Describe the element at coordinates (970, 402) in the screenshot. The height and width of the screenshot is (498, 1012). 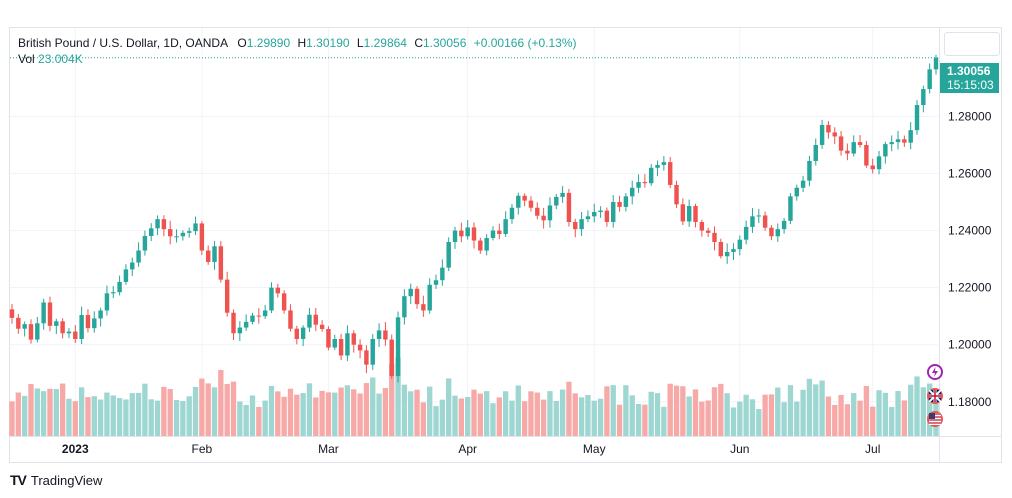
I see `price-tick-label: 1.18000` at that location.